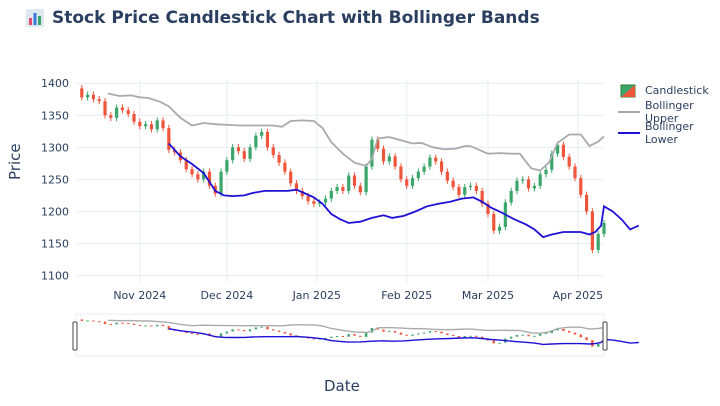 The height and width of the screenshot is (406, 720). What do you see at coordinates (578, 295) in the screenshot?
I see `x-tick-label: Apr 2025` at bounding box center [578, 295].